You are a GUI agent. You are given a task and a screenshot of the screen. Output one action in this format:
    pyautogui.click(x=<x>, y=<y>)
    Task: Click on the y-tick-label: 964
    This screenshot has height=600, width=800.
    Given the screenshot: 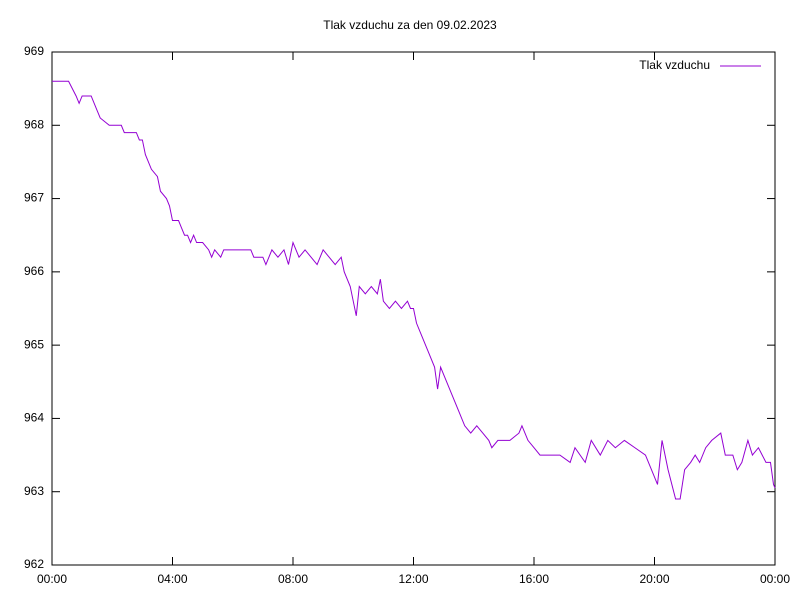 What is the action you would take?
    pyautogui.click(x=34, y=418)
    